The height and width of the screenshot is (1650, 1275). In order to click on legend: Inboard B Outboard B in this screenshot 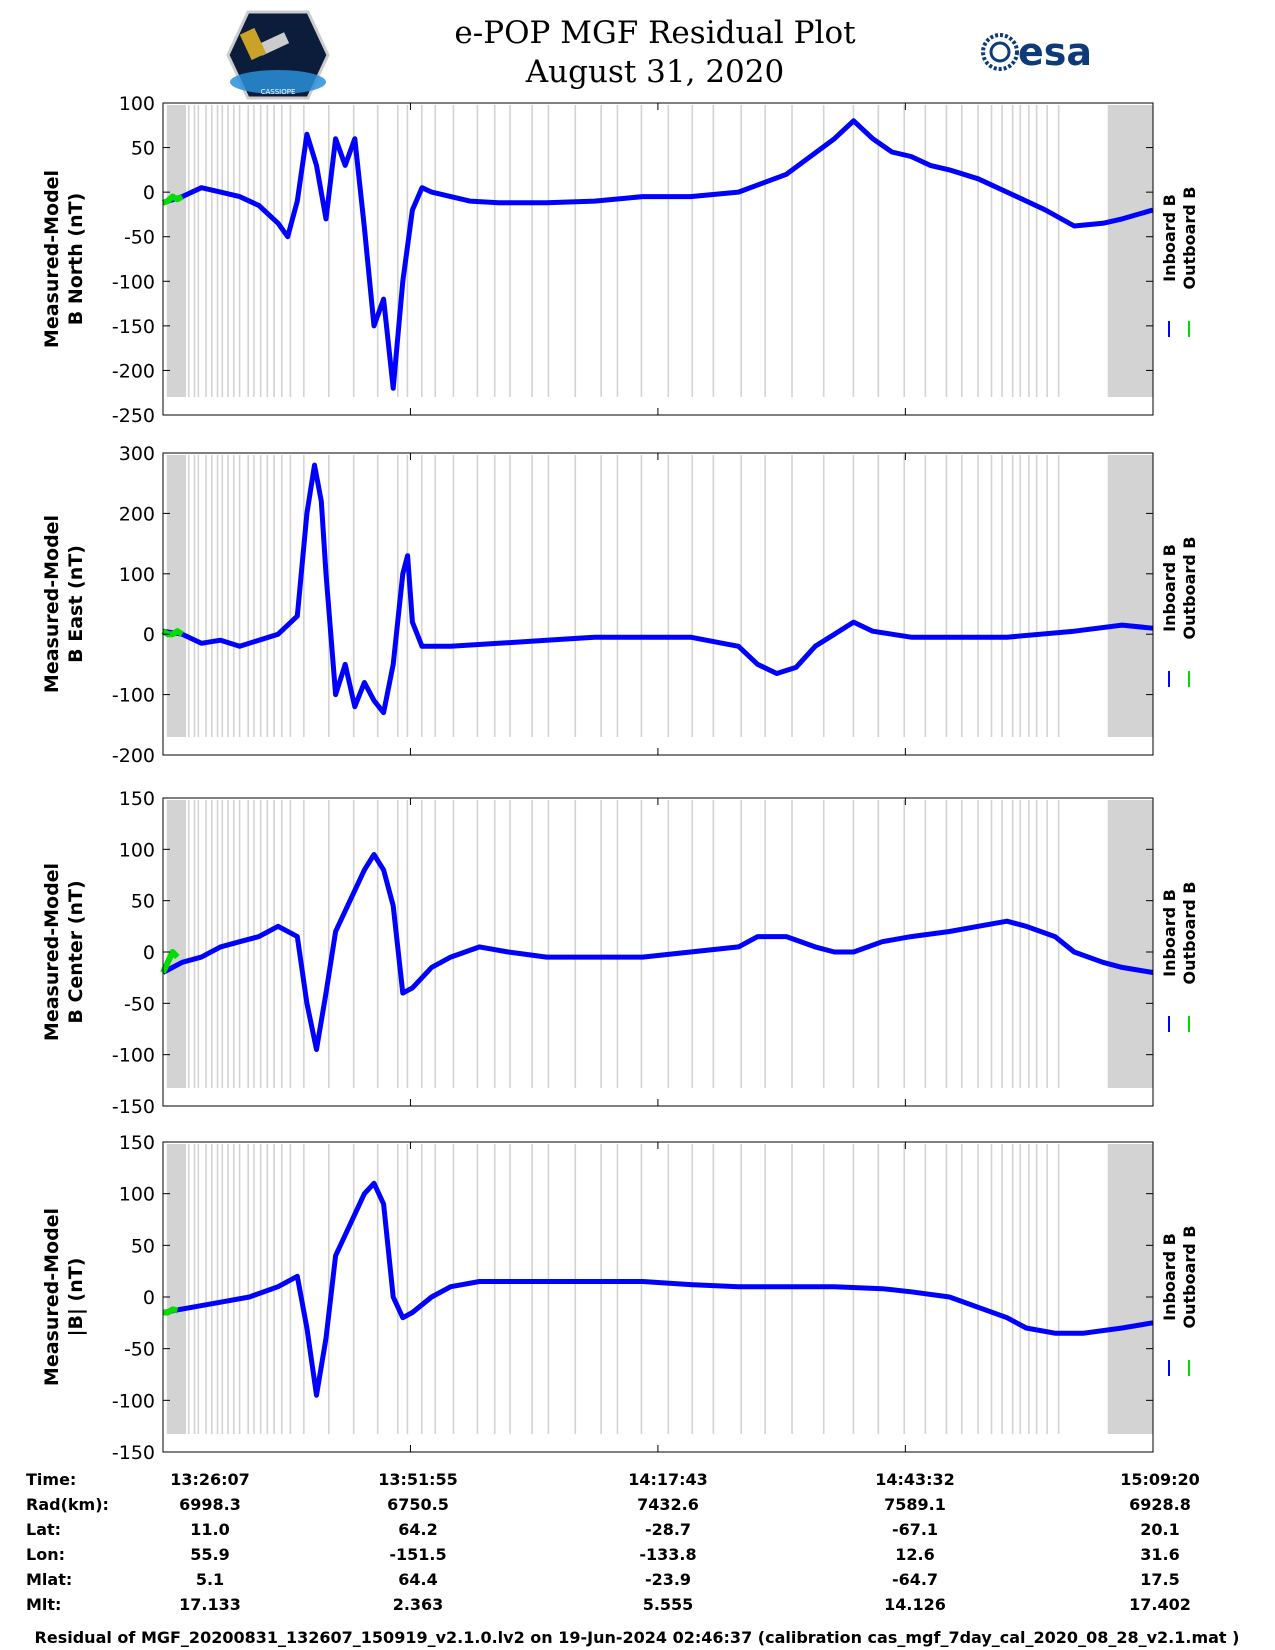, I will do `click(1179, 1301)`.